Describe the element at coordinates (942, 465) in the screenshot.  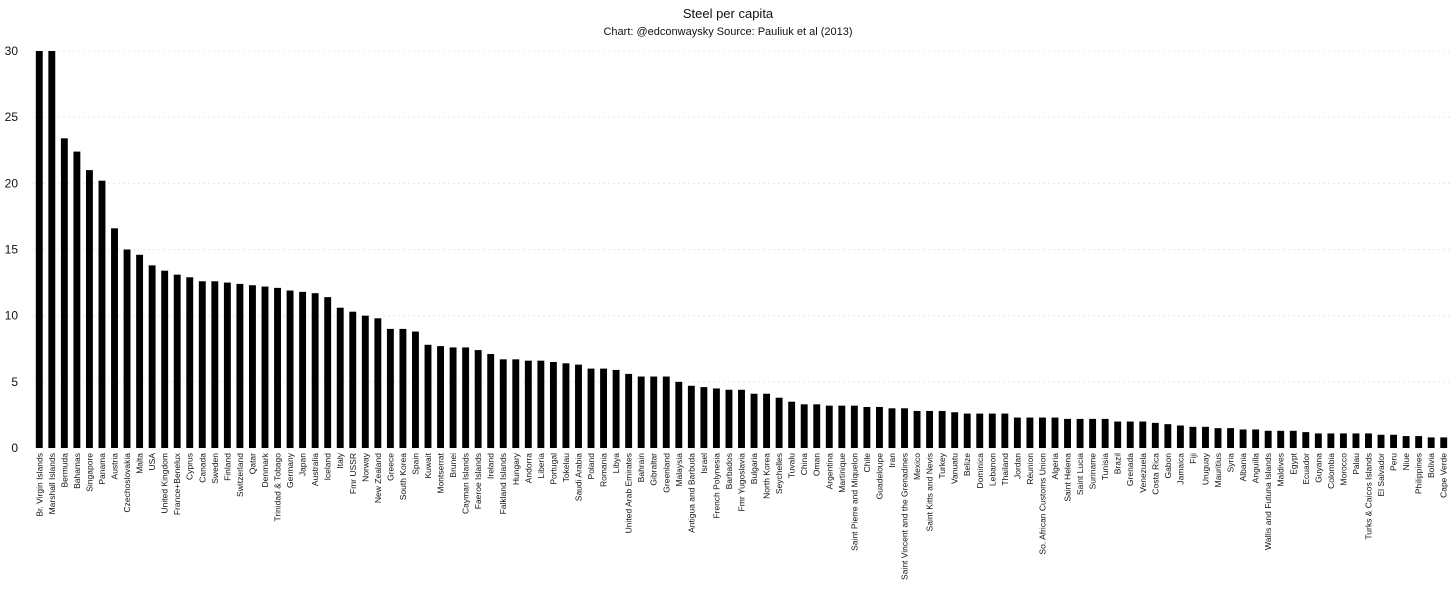
I see `x-tick-label: Turkey` at that location.